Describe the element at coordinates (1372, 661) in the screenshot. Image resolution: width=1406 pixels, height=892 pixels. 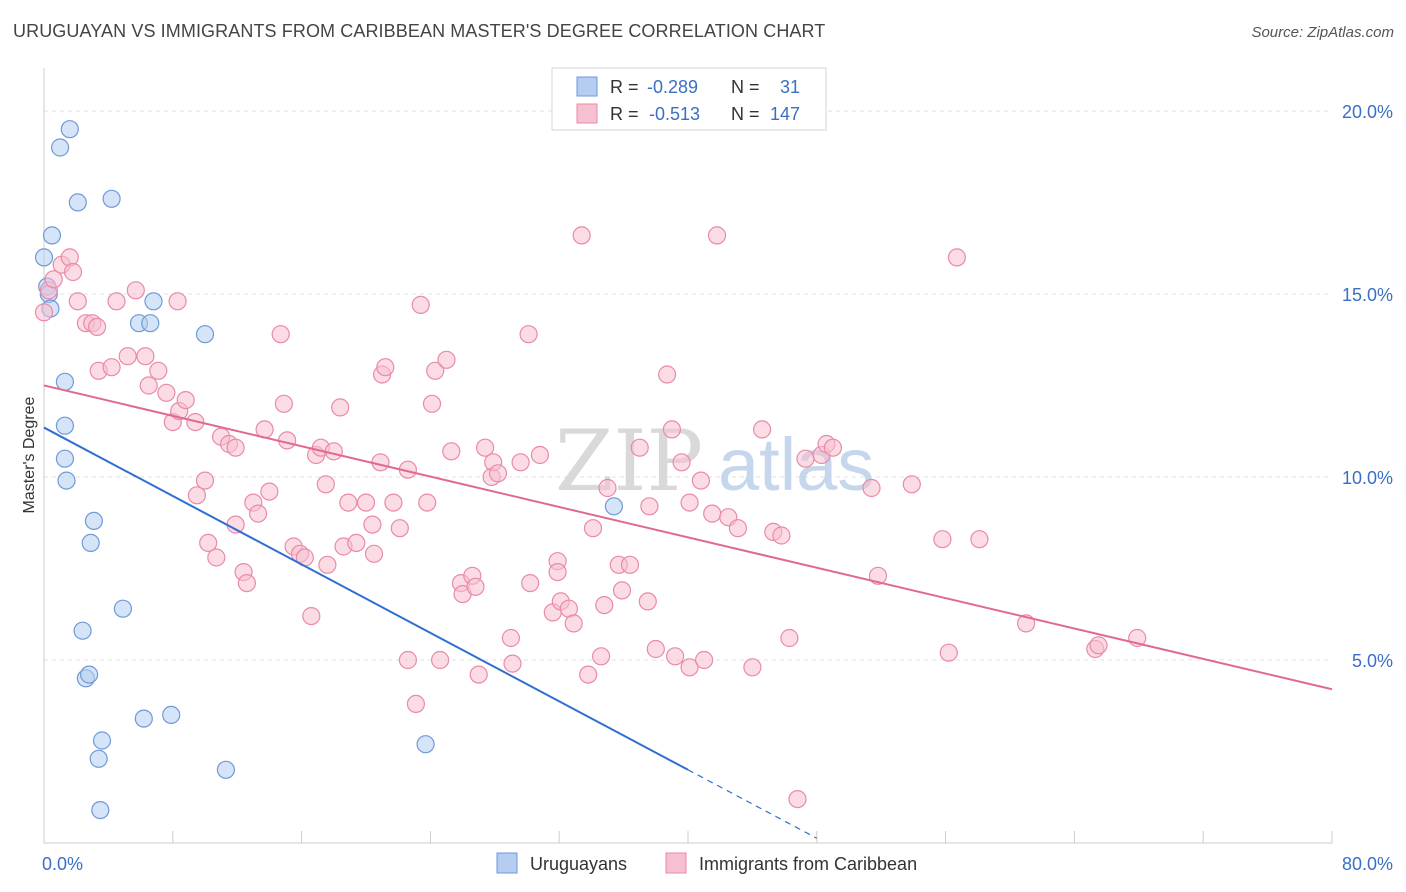
I see `y-tick-label-0: 5.0%` at that location.